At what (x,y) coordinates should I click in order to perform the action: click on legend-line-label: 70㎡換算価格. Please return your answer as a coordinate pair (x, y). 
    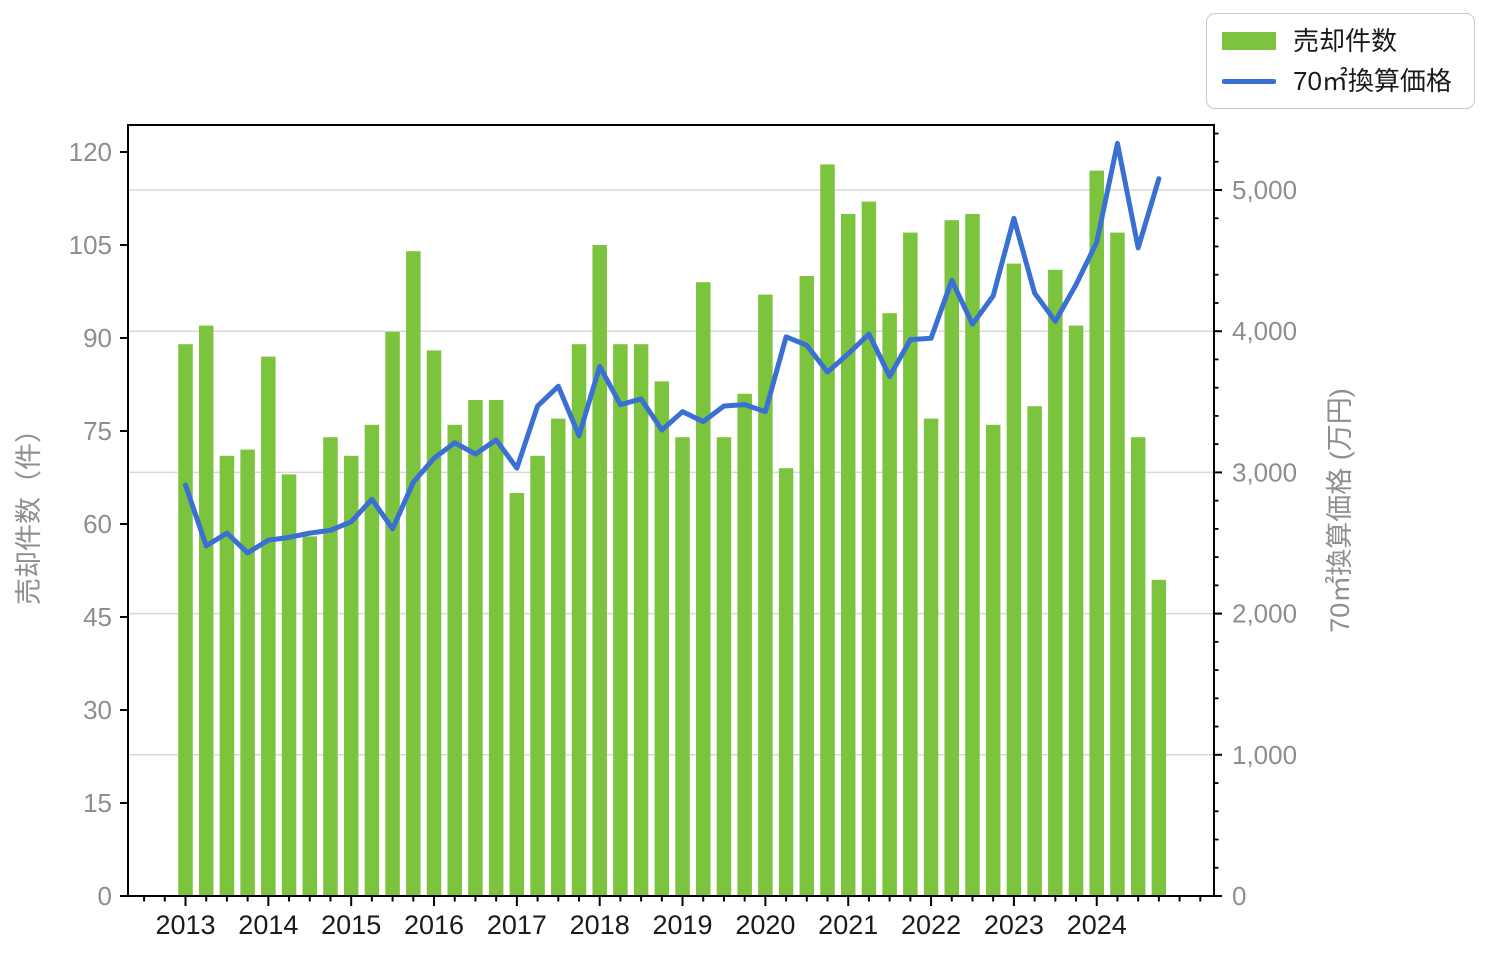
    Looking at the image, I should click on (1372, 81).